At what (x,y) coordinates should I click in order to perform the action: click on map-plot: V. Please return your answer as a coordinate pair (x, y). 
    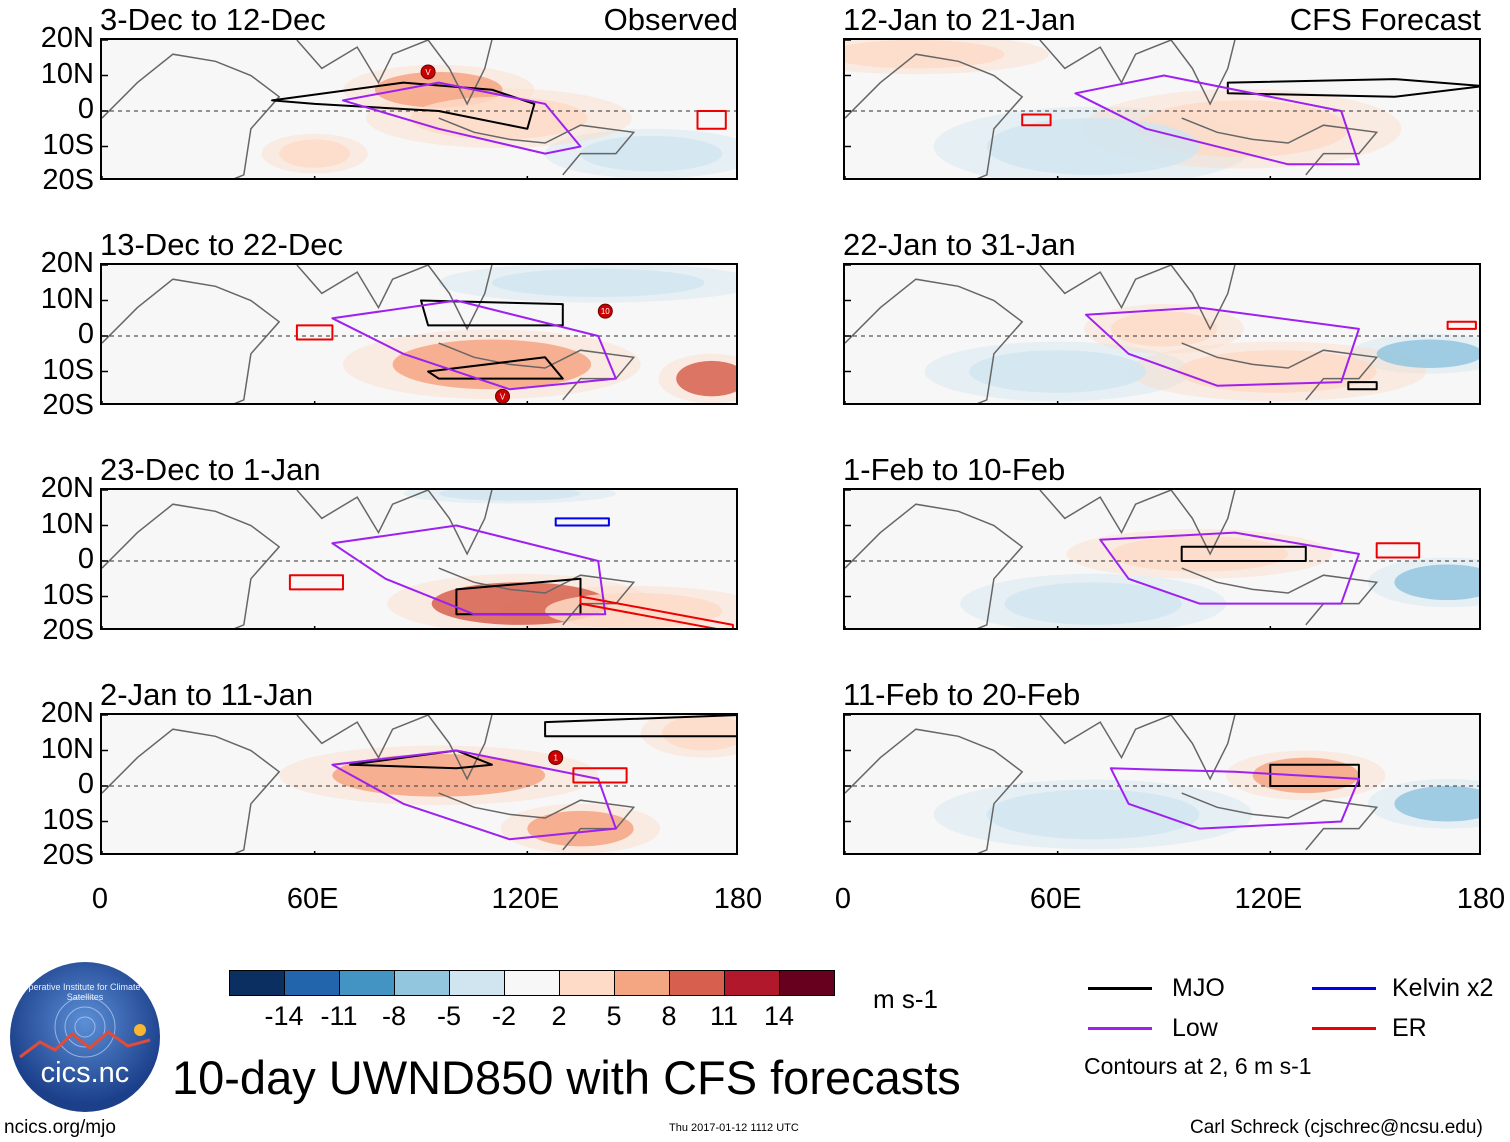
    Looking at the image, I should click on (419, 109).